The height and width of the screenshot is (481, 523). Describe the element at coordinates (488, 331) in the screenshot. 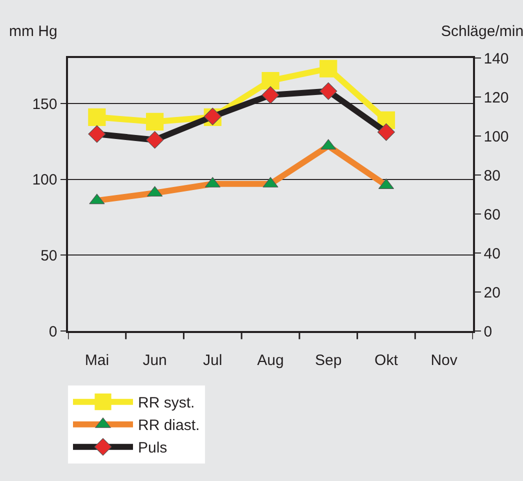

I see `y2-tick-label: 0` at that location.